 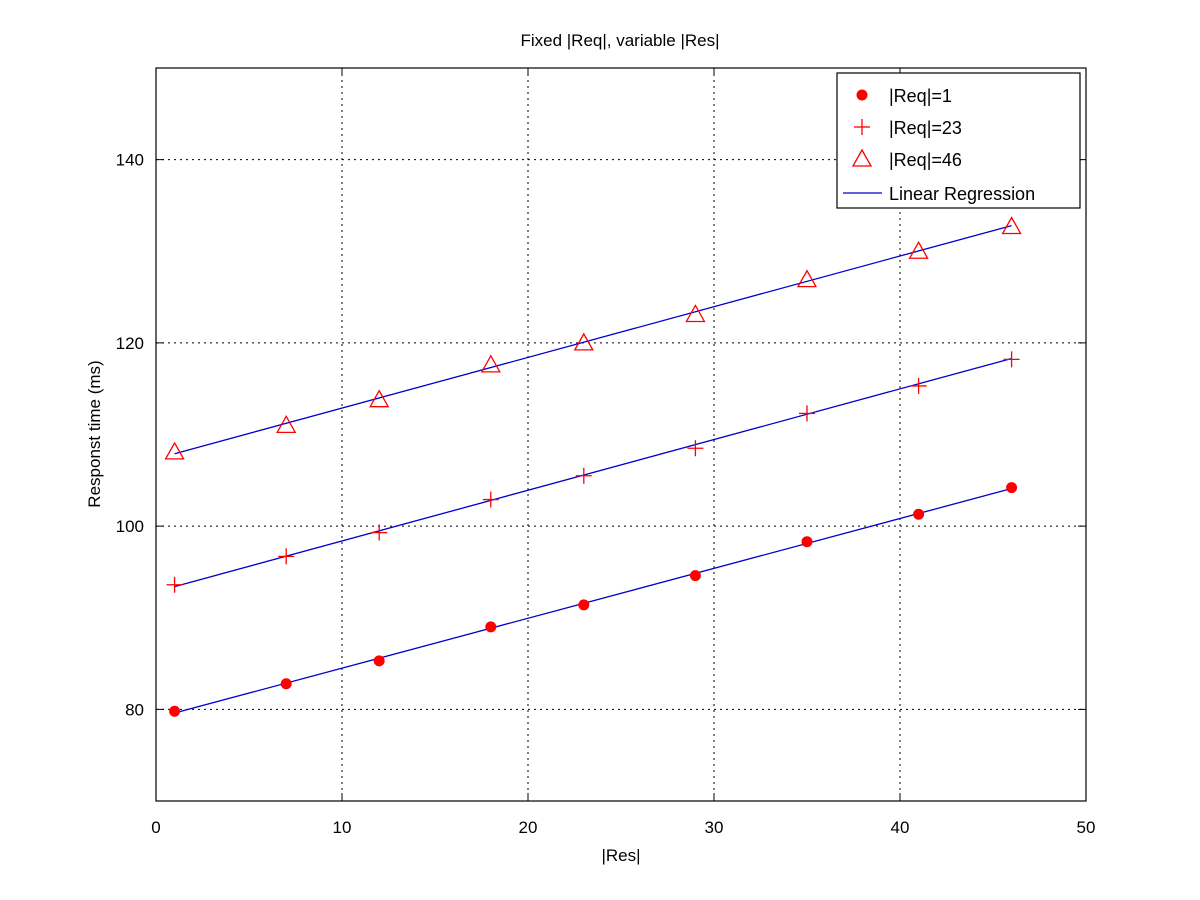 What do you see at coordinates (862, 141) in the screenshot?
I see `legend-markers` at bounding box center [862, 141].